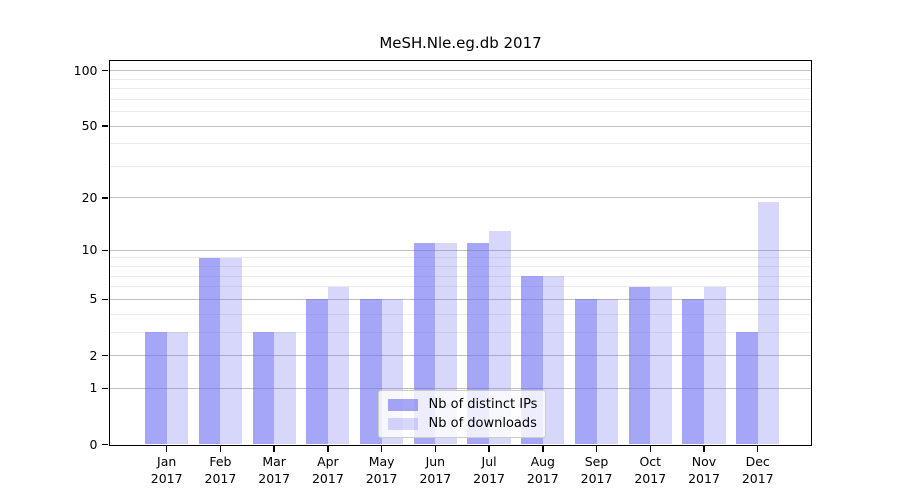 Image resolution: width=900 pixels, height=500 pixels. Describe the element at coordinates (704, 470) in the screenshot. I see `x-tick-label: Nov 2017` at that location.